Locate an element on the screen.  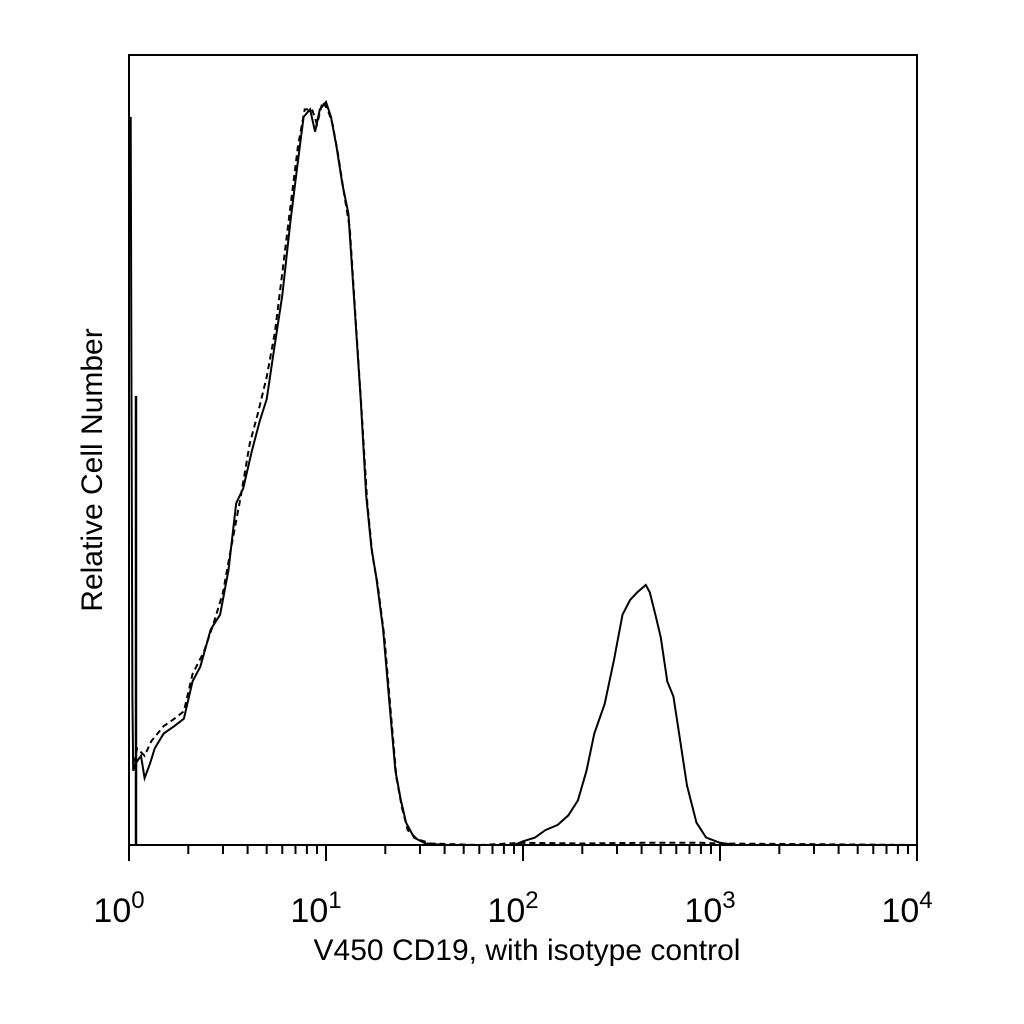
x-axis-label: V450 CD19, with isotype control is located at coordinates (527, 950).